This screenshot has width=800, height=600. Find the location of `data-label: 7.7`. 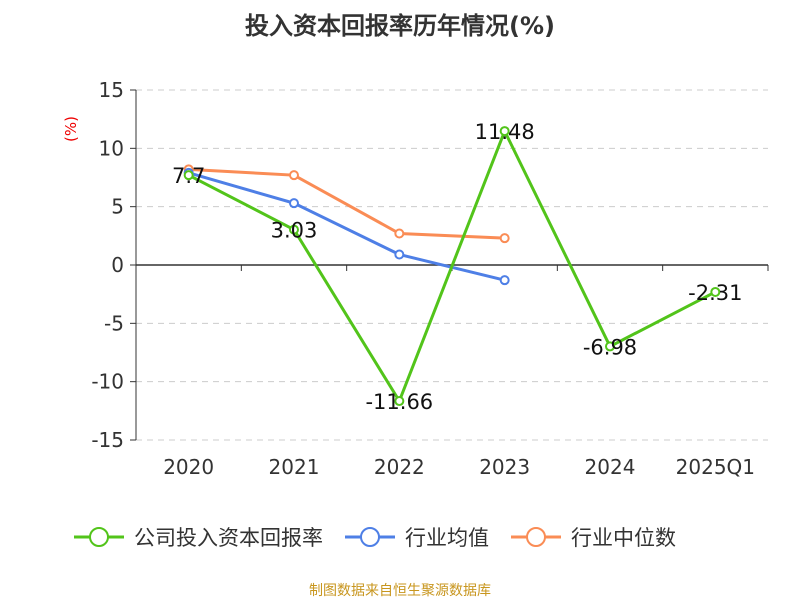

data-label: 7.7 is located at coordinates (188, 176).